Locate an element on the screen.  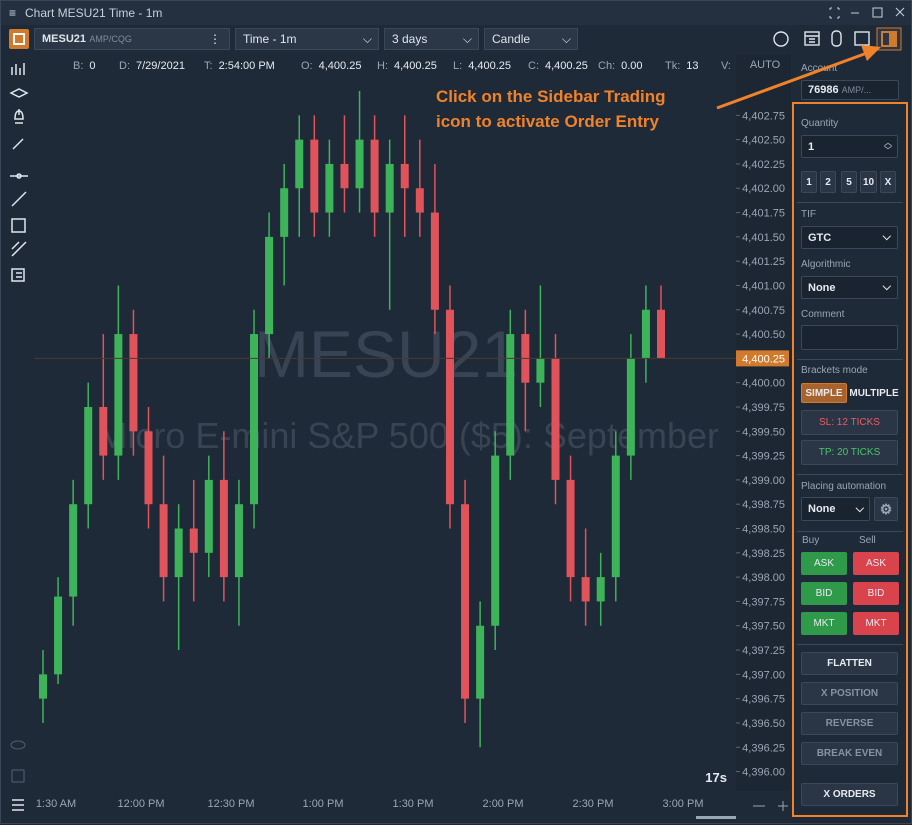
algorithmic: None is located at coordinates (822, 287).